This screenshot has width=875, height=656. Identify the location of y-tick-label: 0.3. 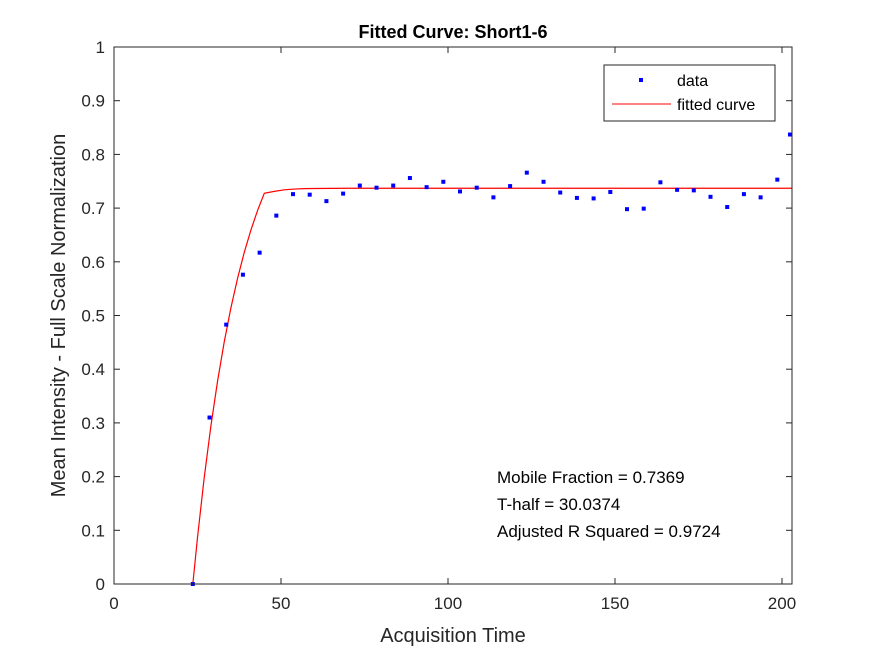
(93, 423).